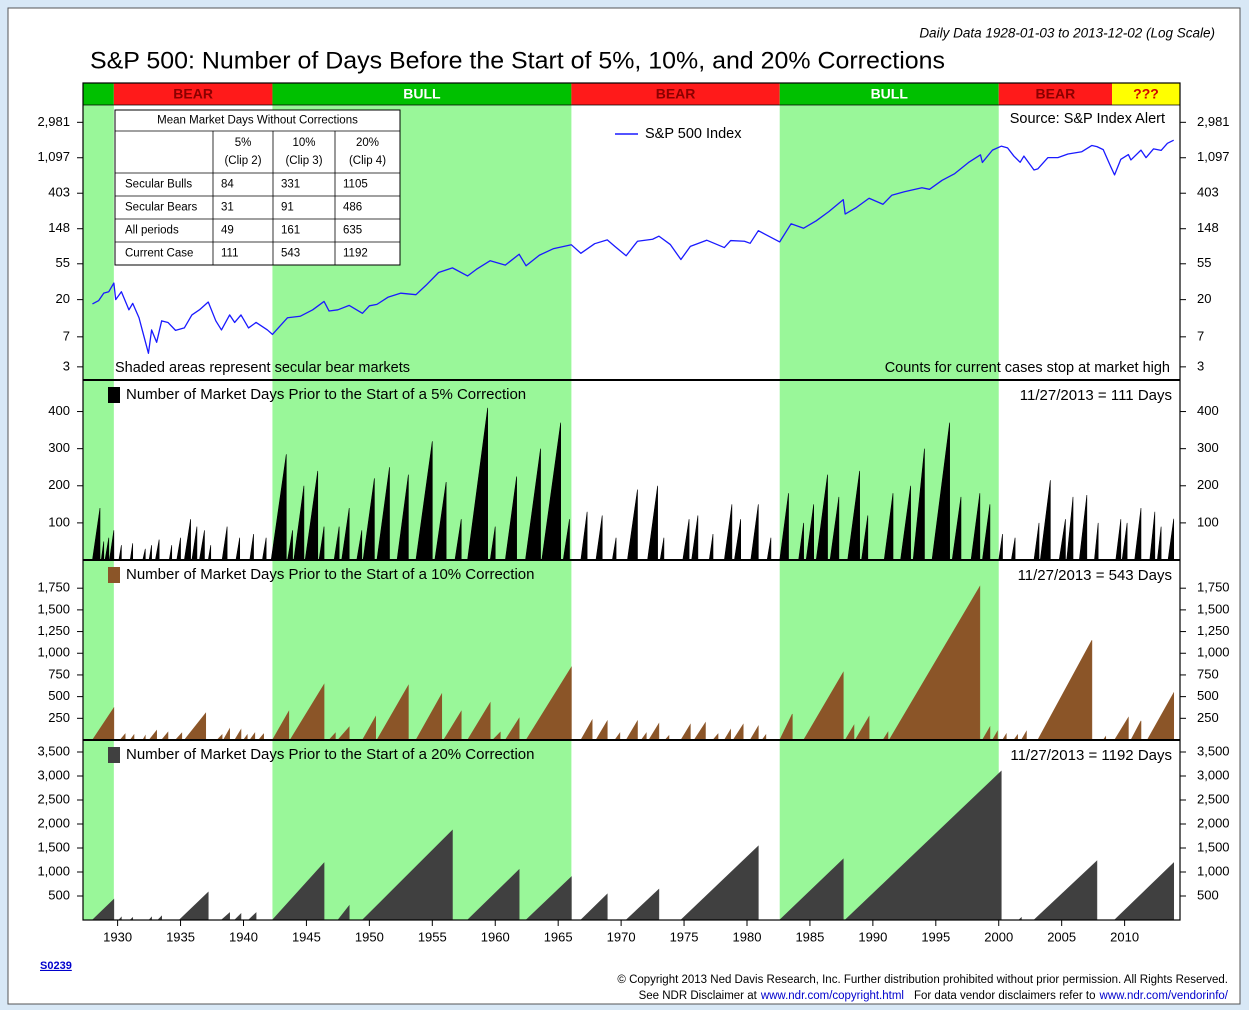  What do you see at coordinates (1200, 335) in the screenshot?
I see `y2-tick-label: 7` at bounding box center [1200, 335].